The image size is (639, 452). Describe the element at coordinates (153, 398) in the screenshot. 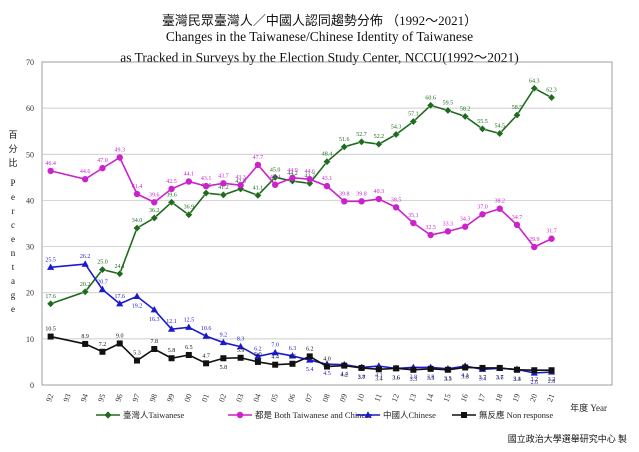

I see `x-tick-label: 98` at that location.